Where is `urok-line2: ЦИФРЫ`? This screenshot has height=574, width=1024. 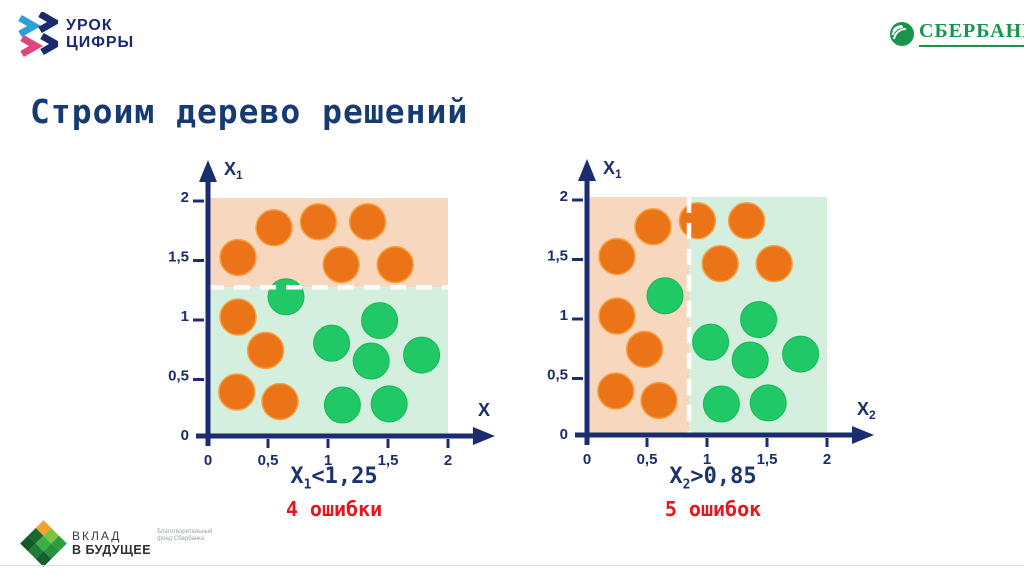 urok-line2: ЦИФРЫ is located at coordinates (100, 42).